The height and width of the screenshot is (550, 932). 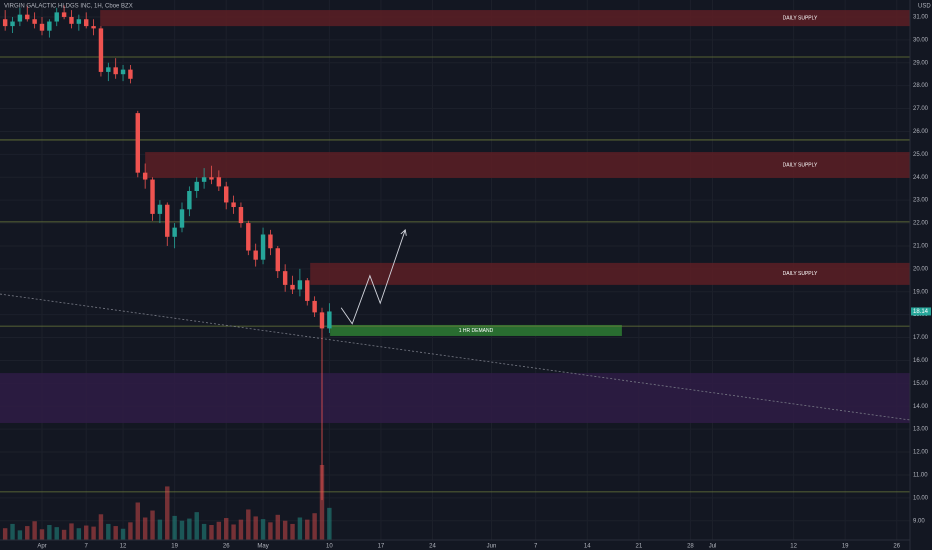 What do you see at coordinates (919, 521) in the screenshot?
I see `y-tick-label: 9.00` at bounding box center [919, 521].